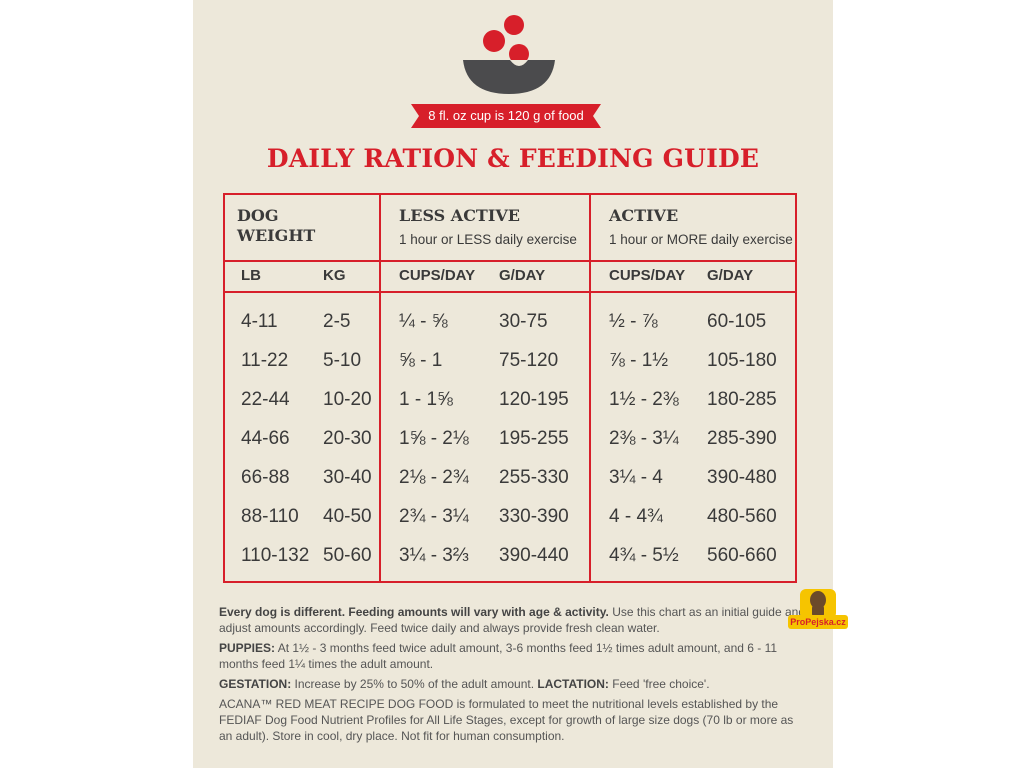 The width and height of the screenshot is (1024, 768). I want to click on cell-lb: 22-44, so click(265, 399).